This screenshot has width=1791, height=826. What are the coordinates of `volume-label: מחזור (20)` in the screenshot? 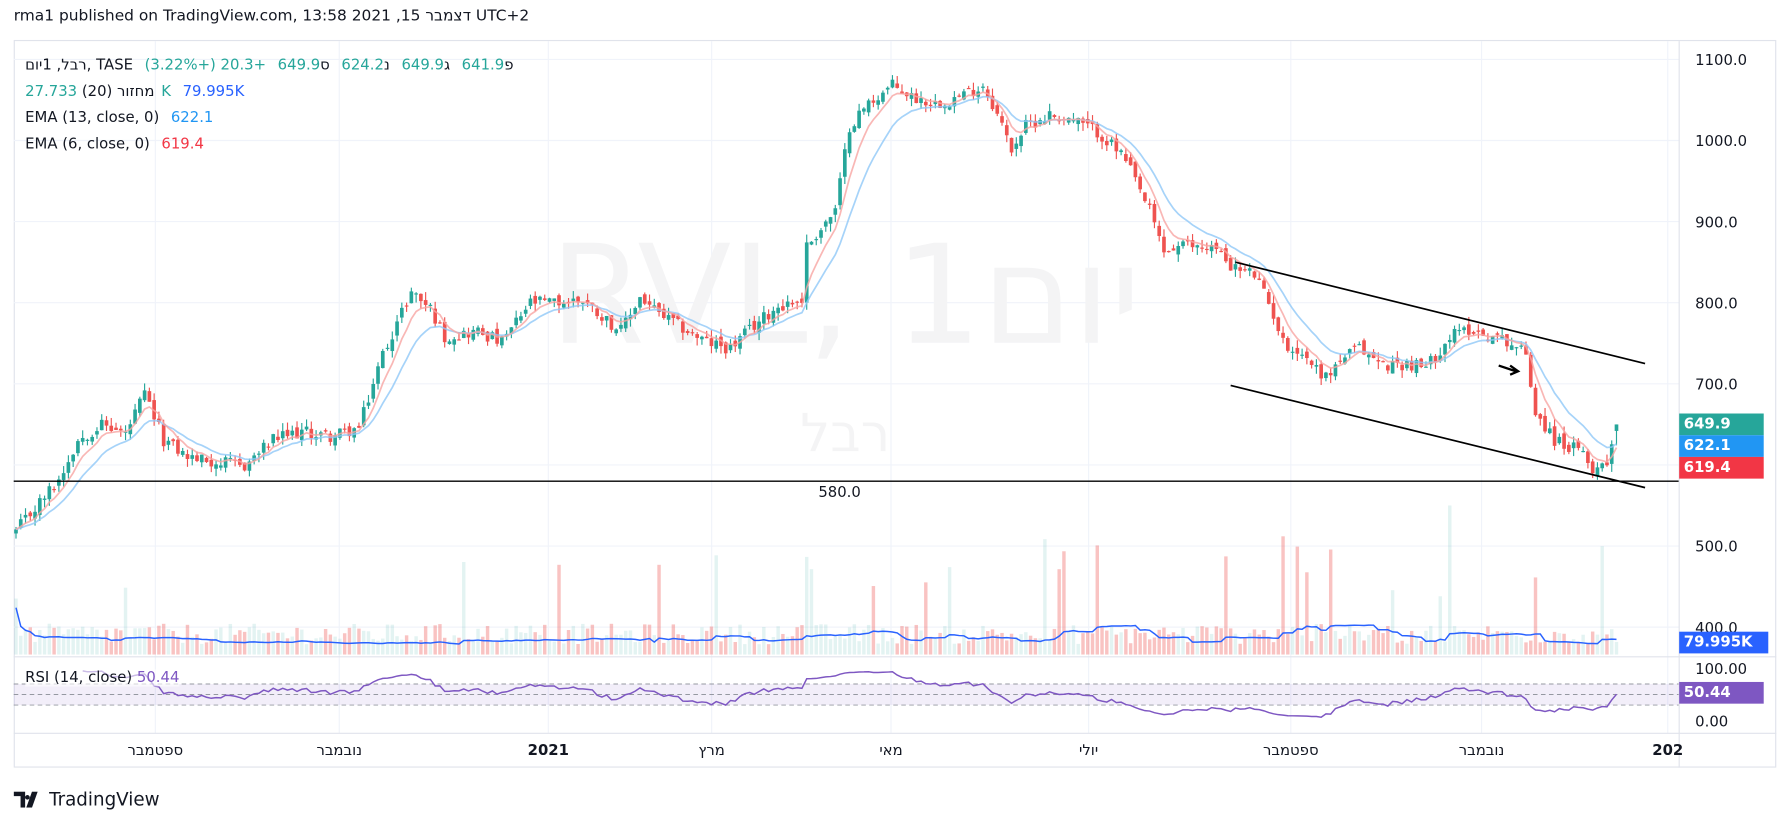 It's located at (118, 92).